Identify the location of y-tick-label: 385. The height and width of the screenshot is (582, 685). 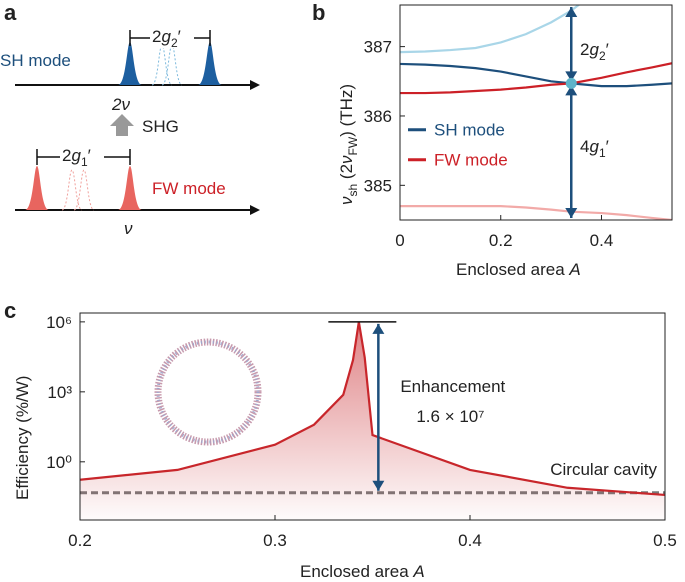
(378, 185).